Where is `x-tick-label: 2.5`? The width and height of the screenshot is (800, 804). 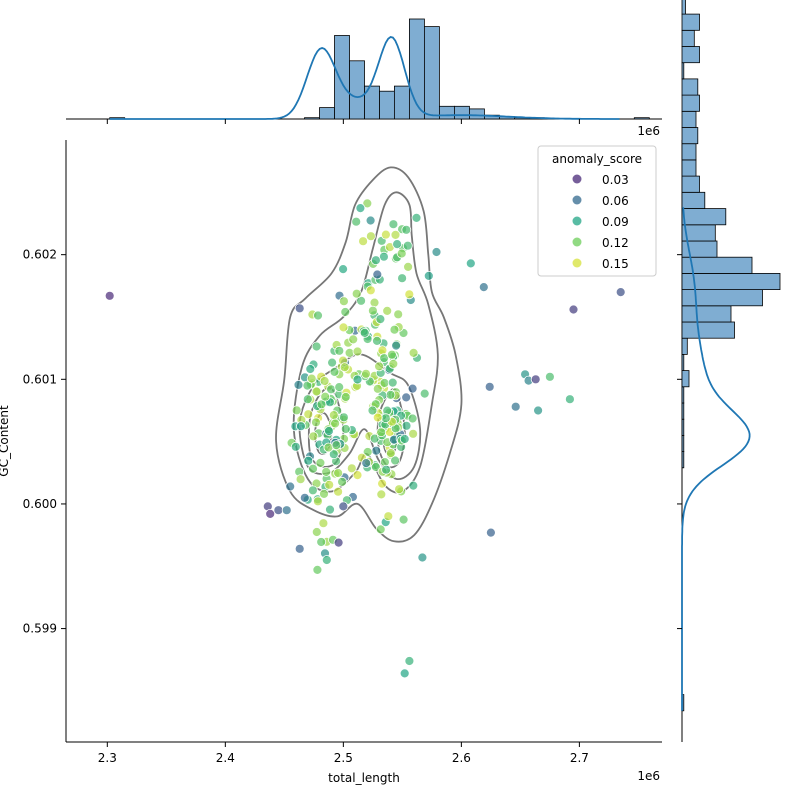 x-tick-label: 2.5 is located at coordinates (343, 758).